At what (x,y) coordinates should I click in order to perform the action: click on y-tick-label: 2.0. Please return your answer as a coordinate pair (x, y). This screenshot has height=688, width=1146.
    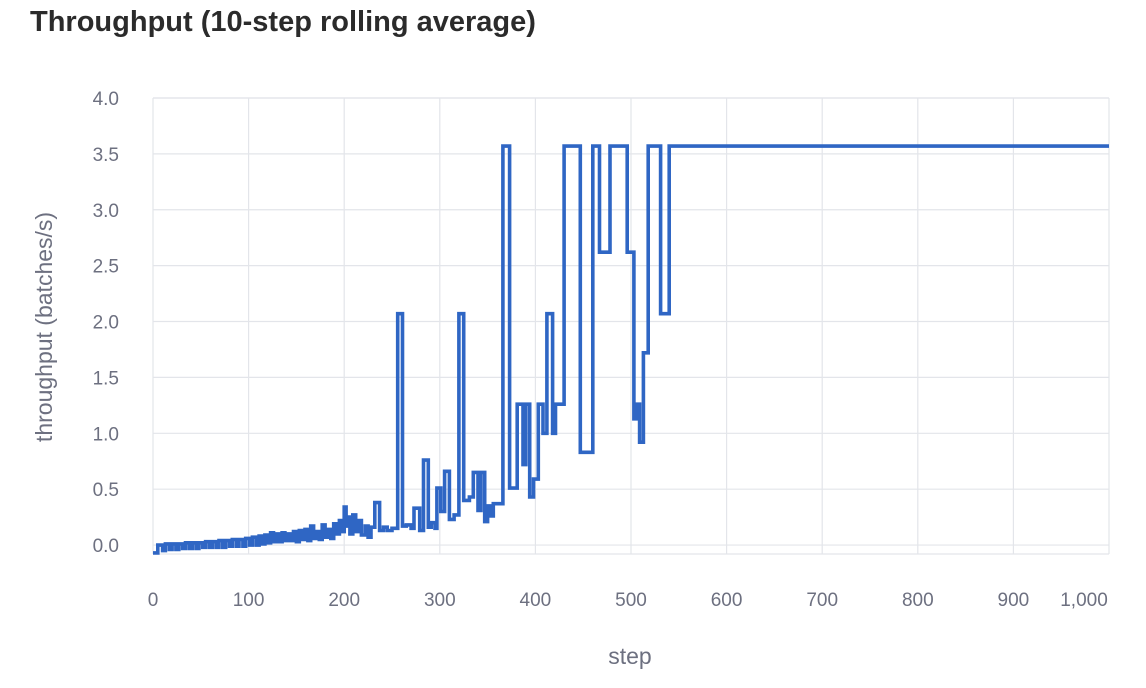
    Looking at the image, I should click on (106, 323).